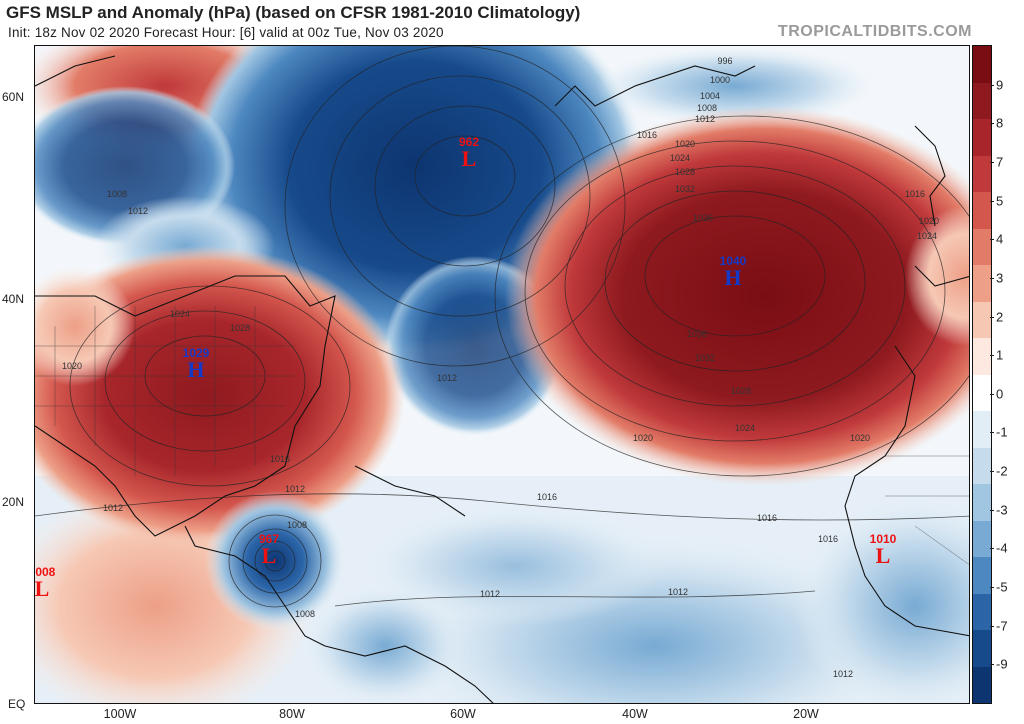  What do you see at coordinates (120, 714) in the screenshot?
I see `lon-label-100w: 100W` at bounding box center [120, 714].